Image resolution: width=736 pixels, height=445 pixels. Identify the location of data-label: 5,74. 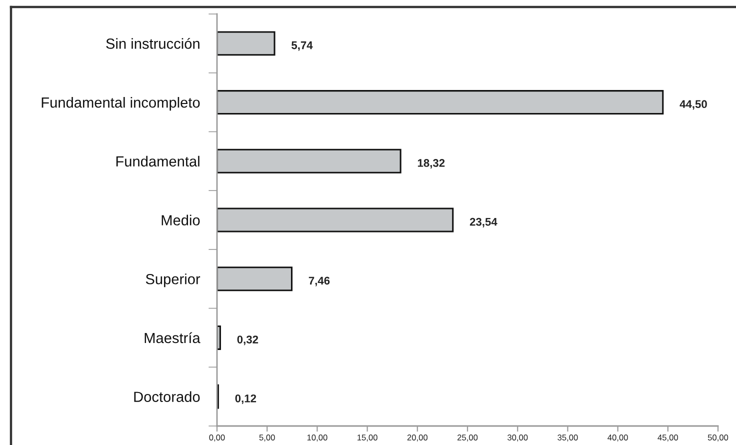
(302, 46).